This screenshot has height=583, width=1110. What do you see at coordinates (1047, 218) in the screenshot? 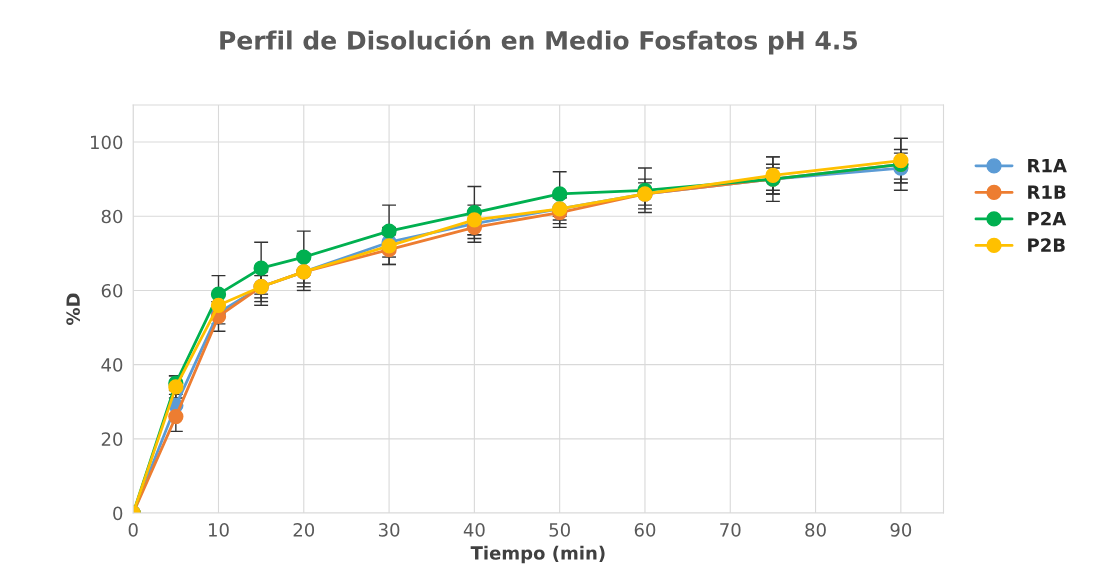
I see `legend-label: P2A` at bounding box center [1047, 218].